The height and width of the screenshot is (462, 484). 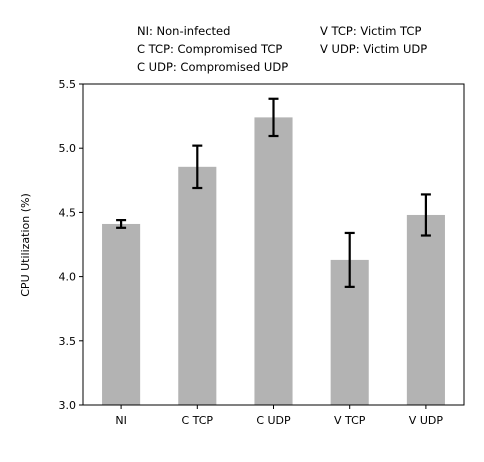 I want to click on x-axis-ticks: NI C TCP C UDP V TCP V UDP, so click(x=279, y=416).